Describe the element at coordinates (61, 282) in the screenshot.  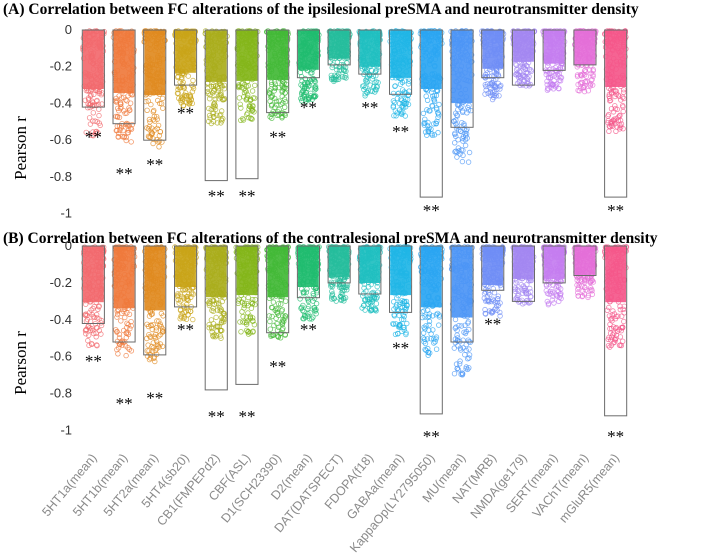
I see `y-tick-label: -0.2` at that location.